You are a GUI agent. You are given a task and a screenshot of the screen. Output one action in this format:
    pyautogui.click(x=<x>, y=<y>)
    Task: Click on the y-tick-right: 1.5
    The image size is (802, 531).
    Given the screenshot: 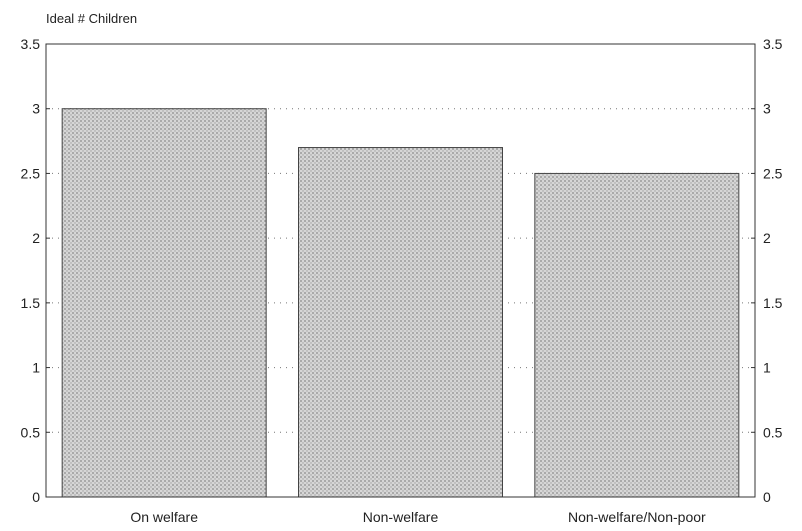 What is the action you would take?
    pyautogui.click(x=773, y=303)
    